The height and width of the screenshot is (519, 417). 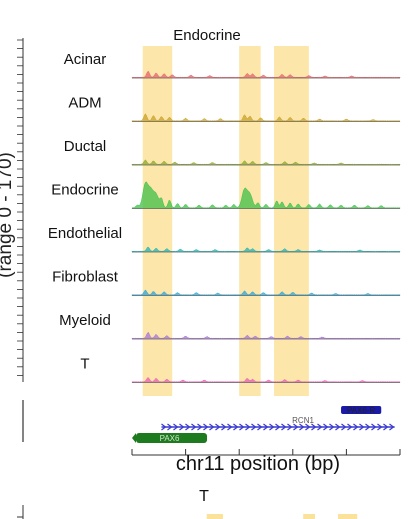 I want to click on track-t: T, so click(x=240, y=369).